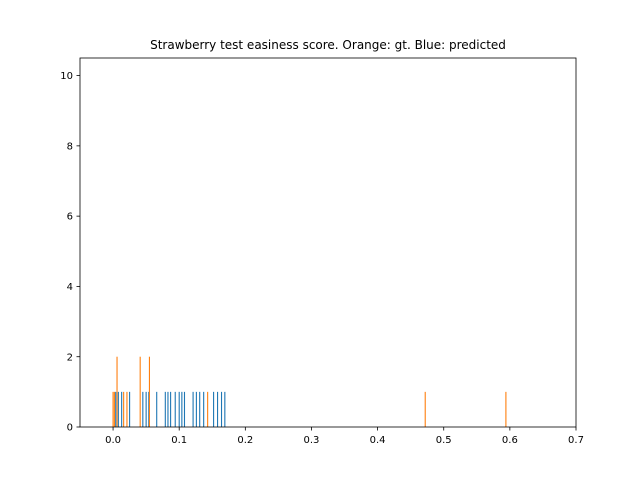  I want to click on x-axis: 0.0 0.1 0.2 0.3 0.4 0.5 0.6 0.7, so click(344, 436).